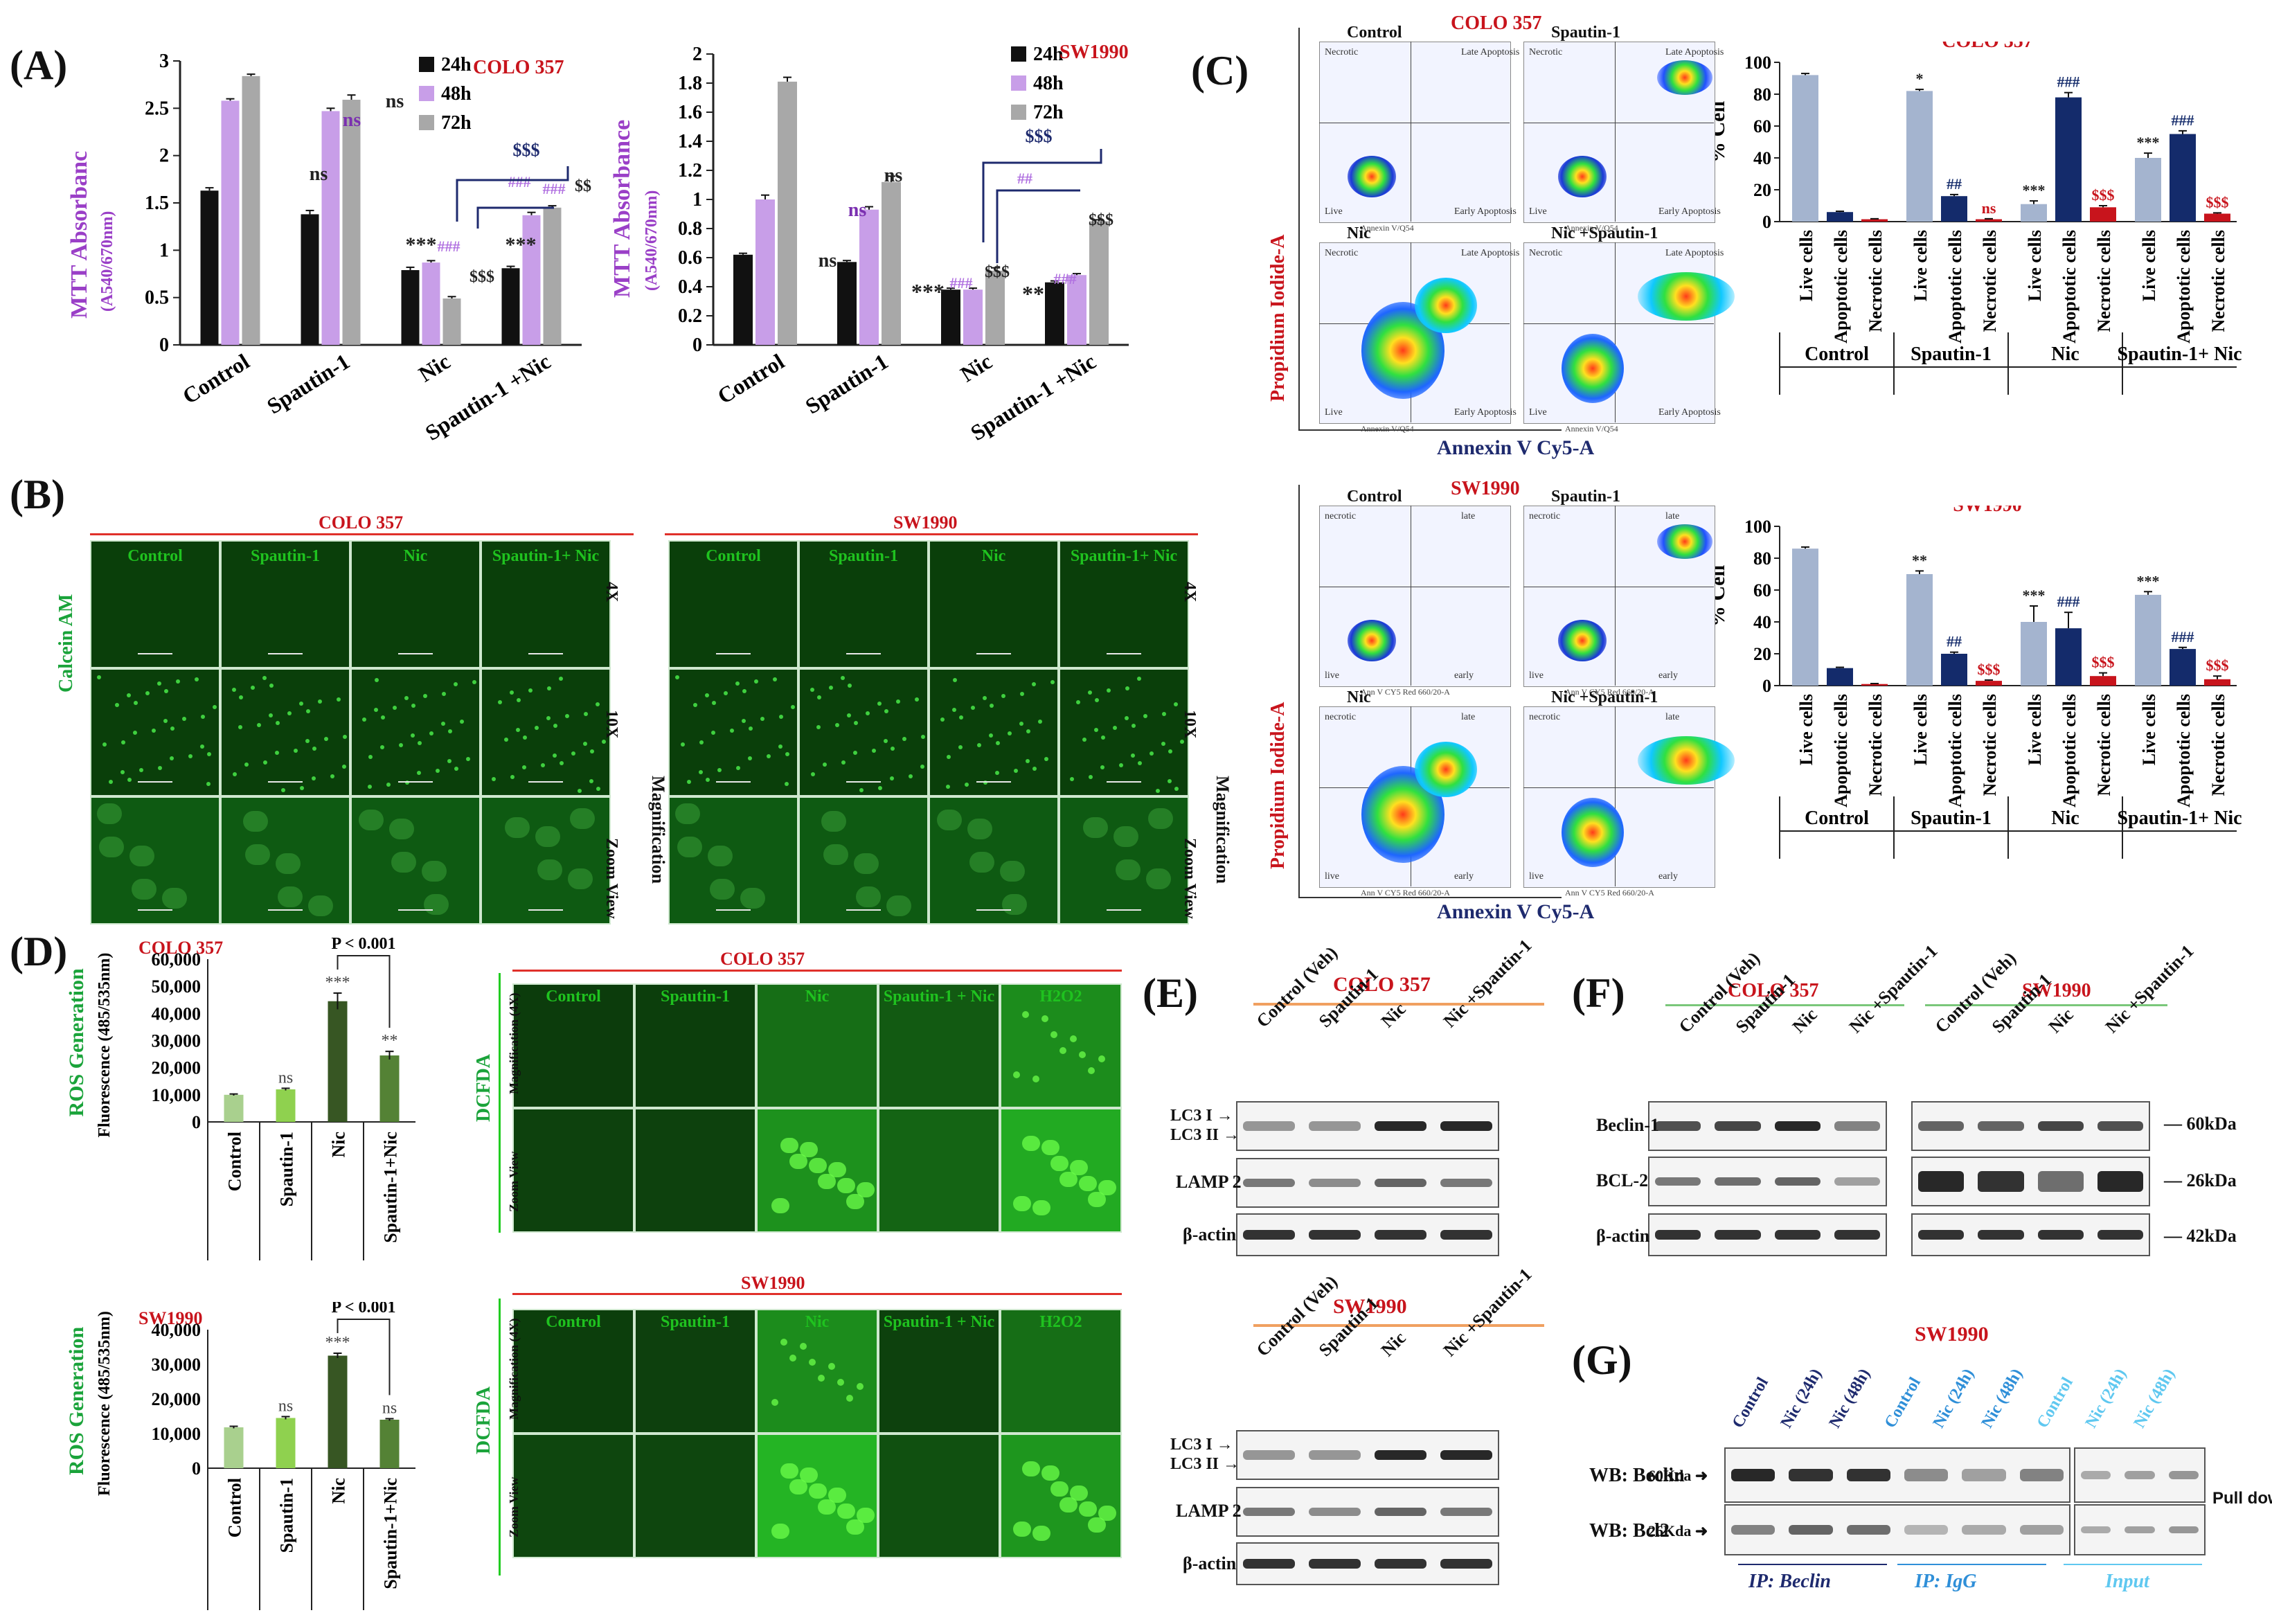 The width and height of the screenshot is (2272, 1624). Describe the element at coordinates (2154, 1398) in the screenshot. I see `lane-label-input: Nic (48h)` at that location.